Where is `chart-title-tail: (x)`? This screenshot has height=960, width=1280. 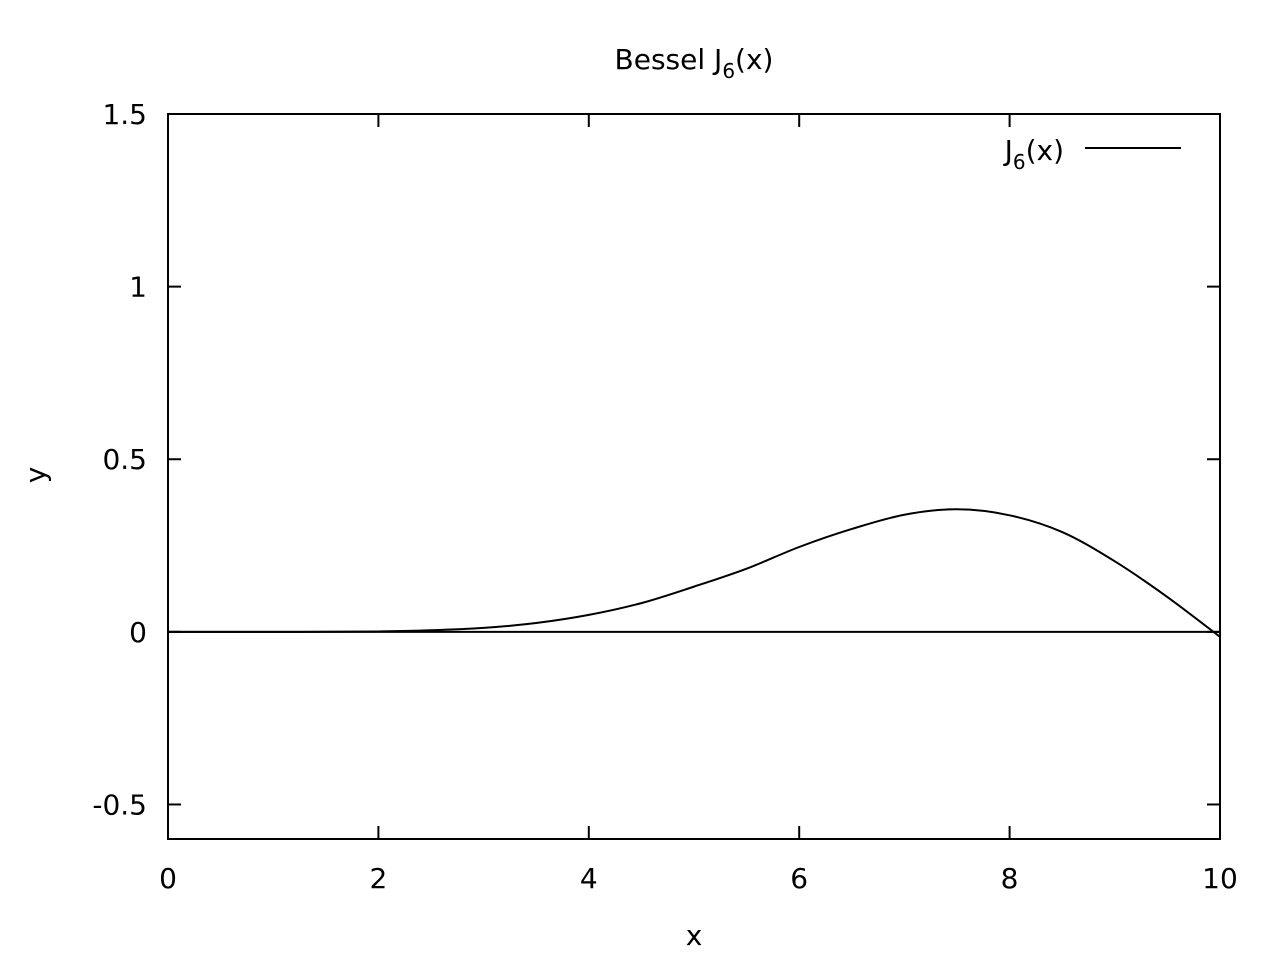
chart-title-tail: (x) is located at coordinates (754, 59).